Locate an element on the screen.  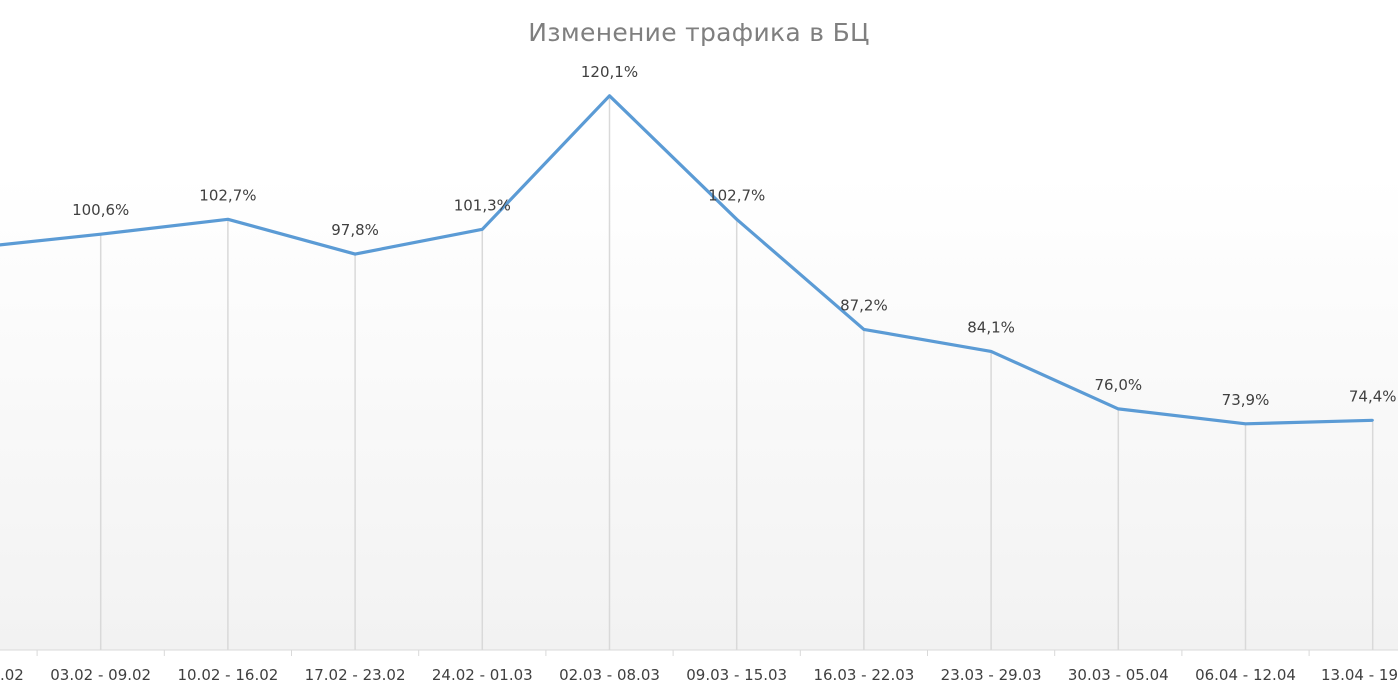
x-tick-label: 13.04 - 19 is located at coordinates (1359, 675).